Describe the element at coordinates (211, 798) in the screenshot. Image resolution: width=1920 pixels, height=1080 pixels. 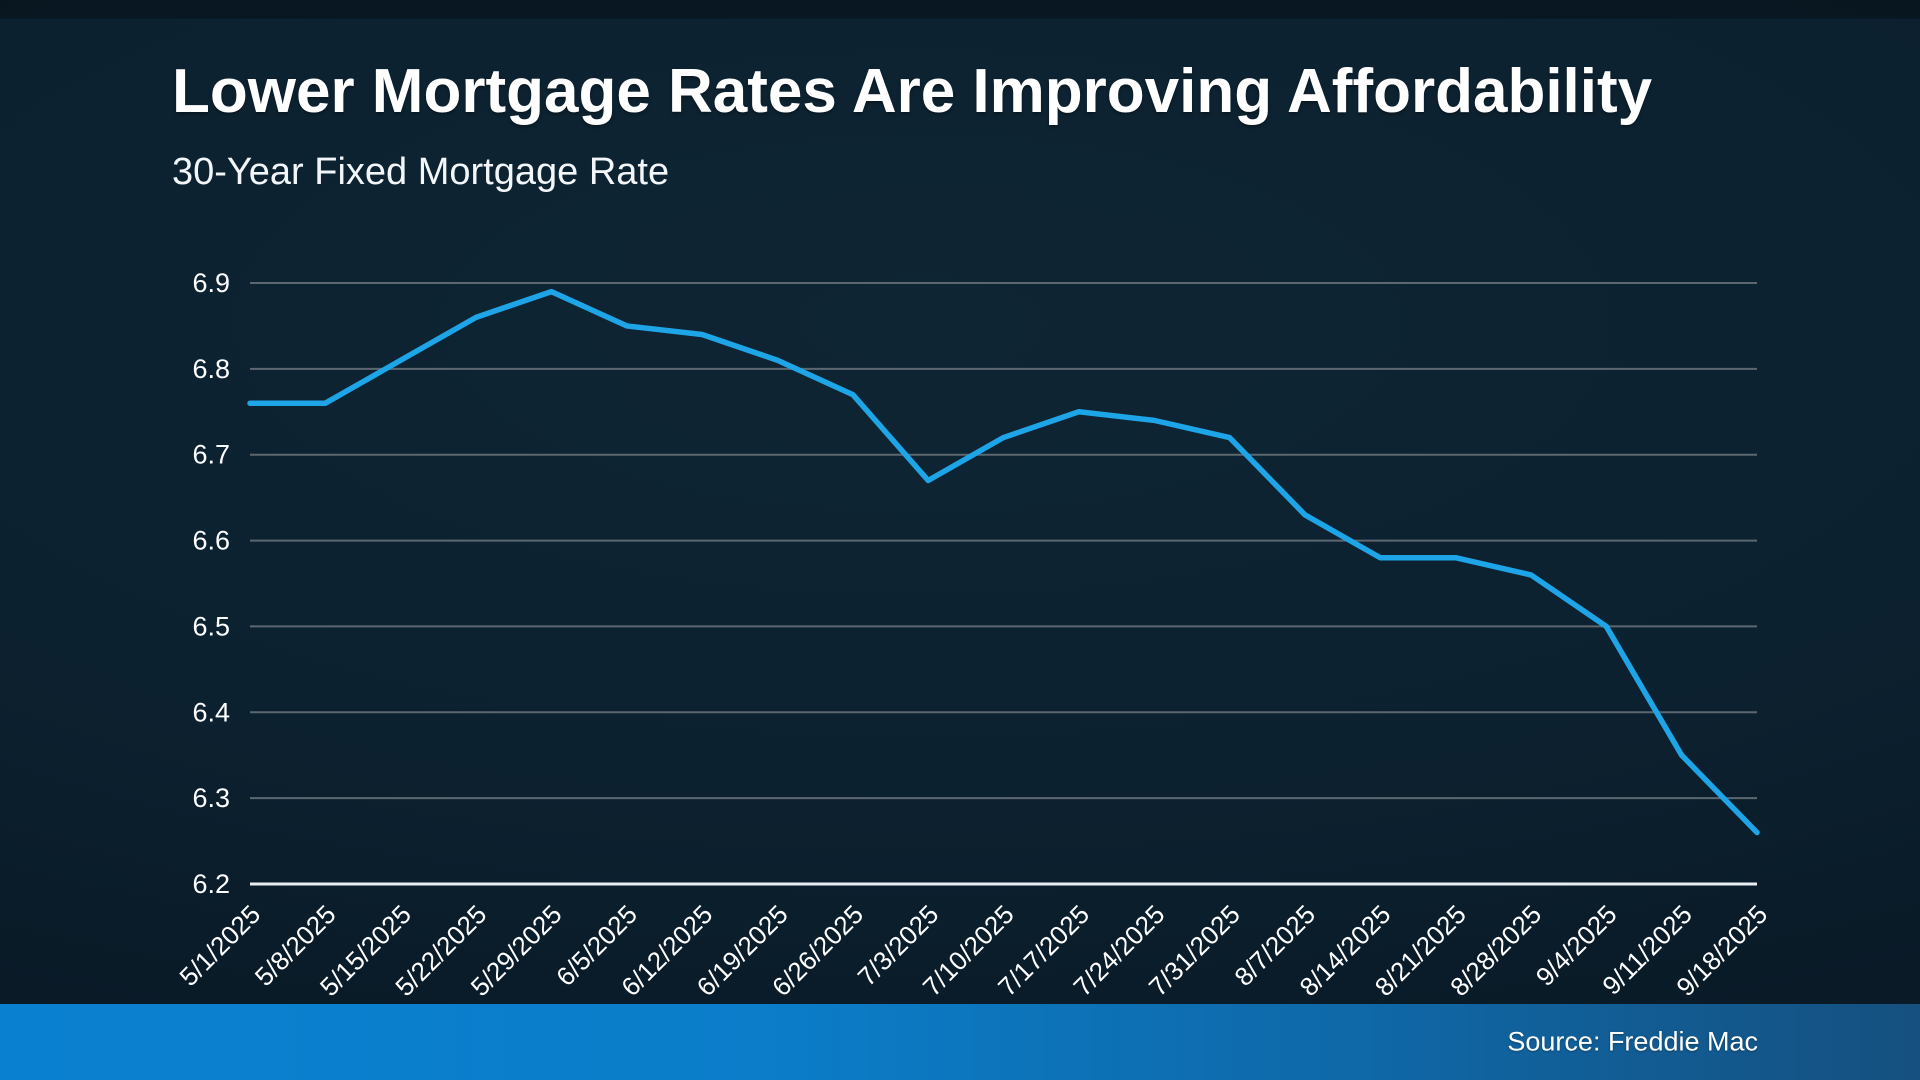
I see `y-tick-label: 6.3` at that location.